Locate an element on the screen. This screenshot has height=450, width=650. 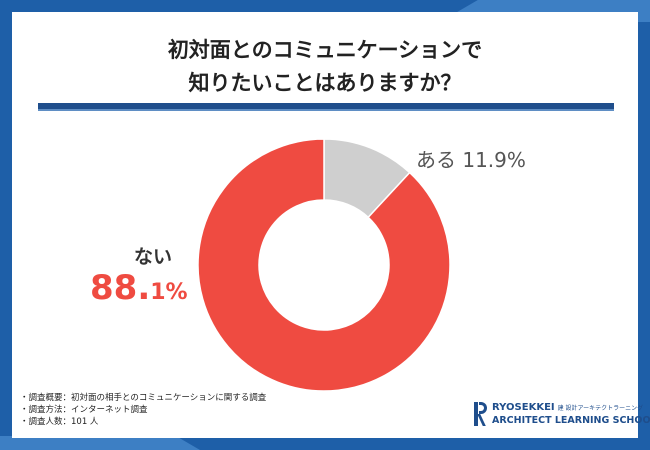
survey-note-overview: ・調査概要：初対面の相手とのコミュニケーションに関する調査 is located at coordinates (143, 398).